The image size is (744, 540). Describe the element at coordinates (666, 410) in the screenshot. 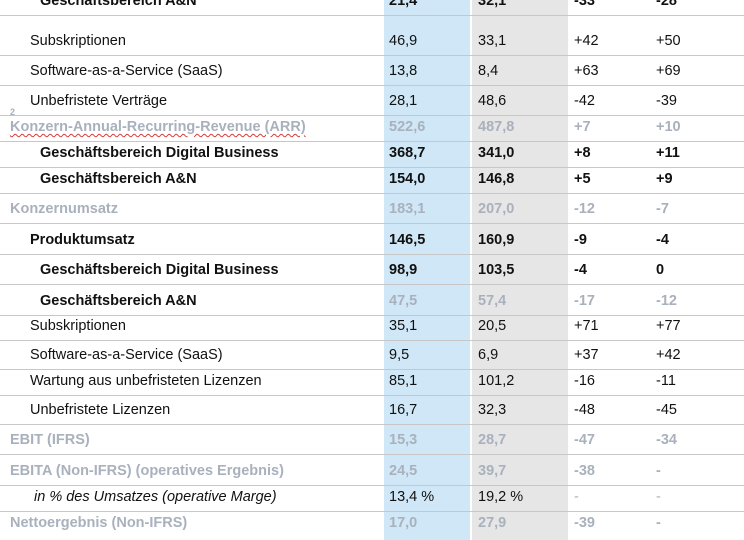

I see `cell-change-2: -45` at that location.